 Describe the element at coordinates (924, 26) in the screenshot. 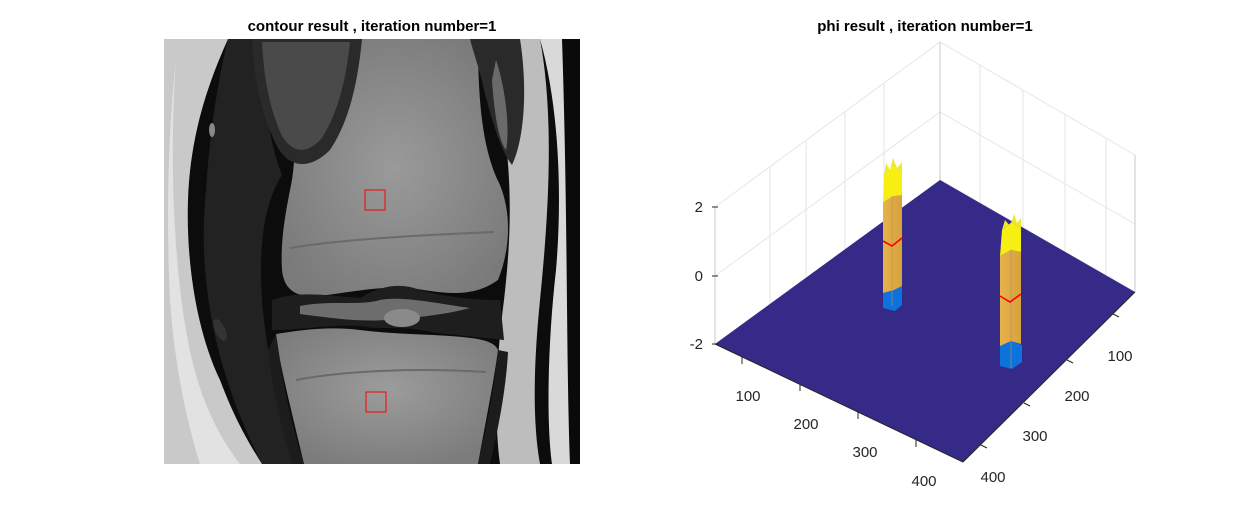

I see `surface-title: phi result , iteration number=1` at that location.